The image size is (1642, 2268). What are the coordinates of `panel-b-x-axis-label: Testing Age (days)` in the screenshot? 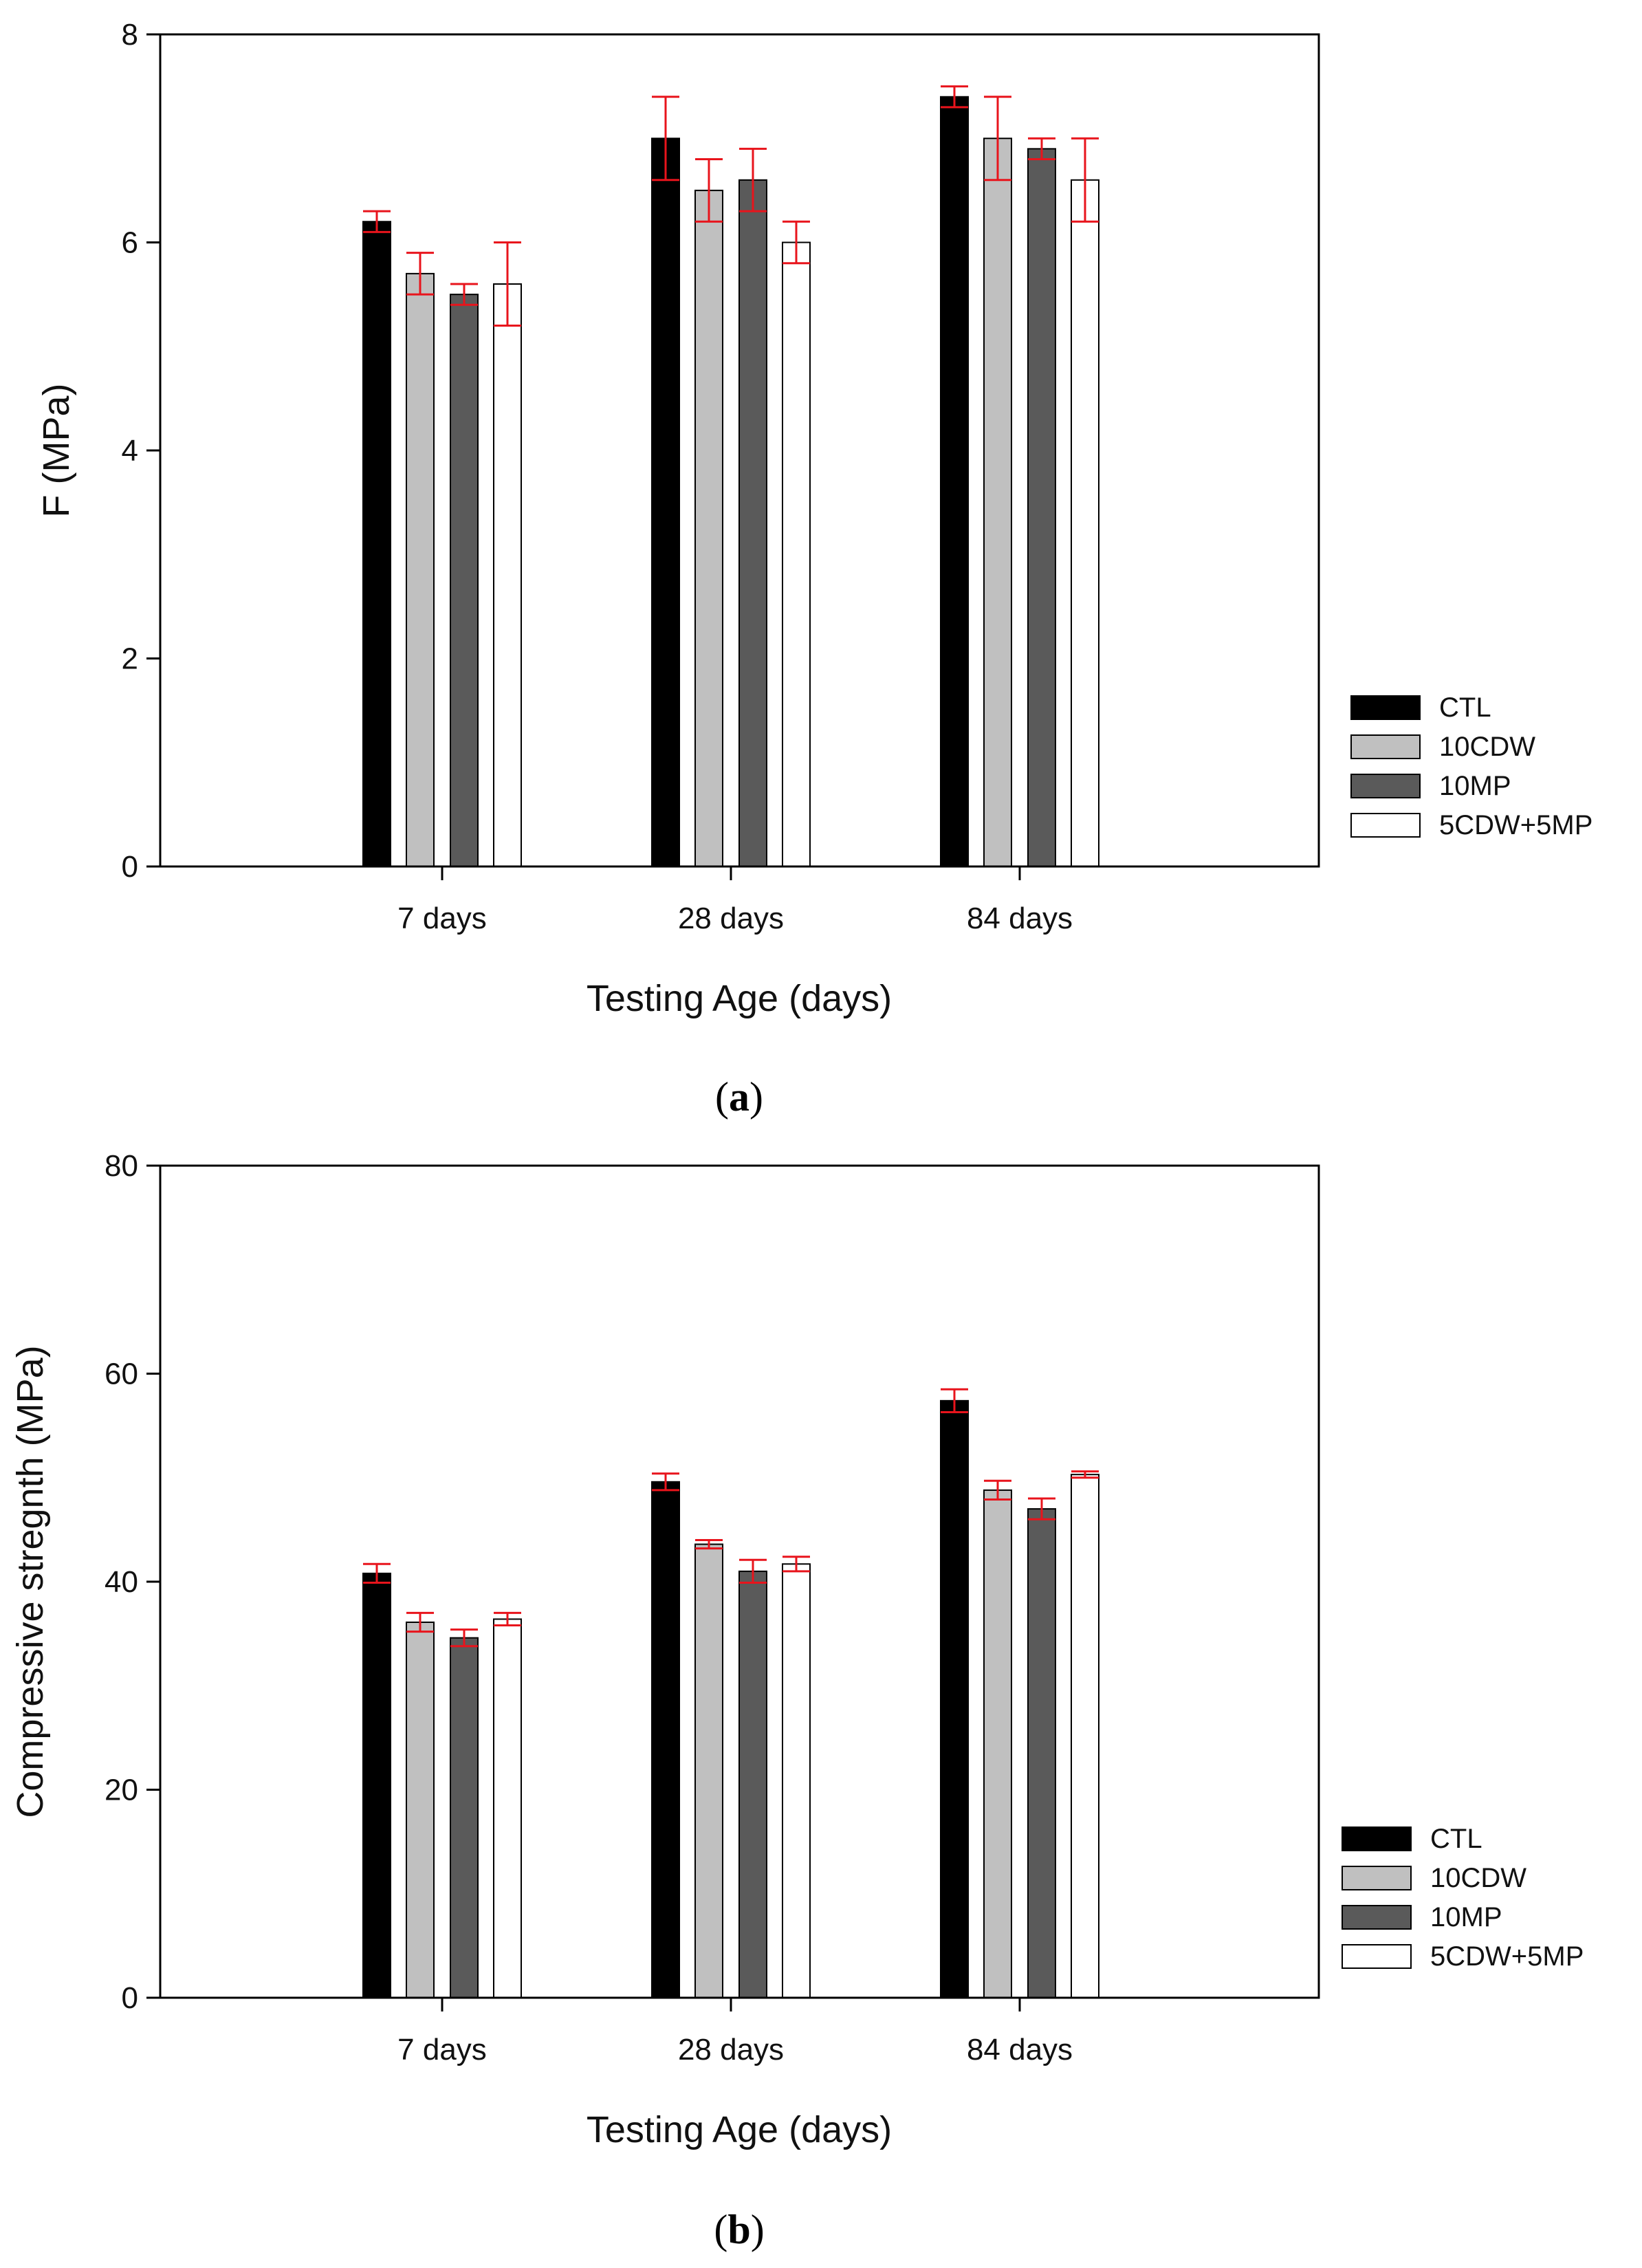 It's located at (739, 2129).